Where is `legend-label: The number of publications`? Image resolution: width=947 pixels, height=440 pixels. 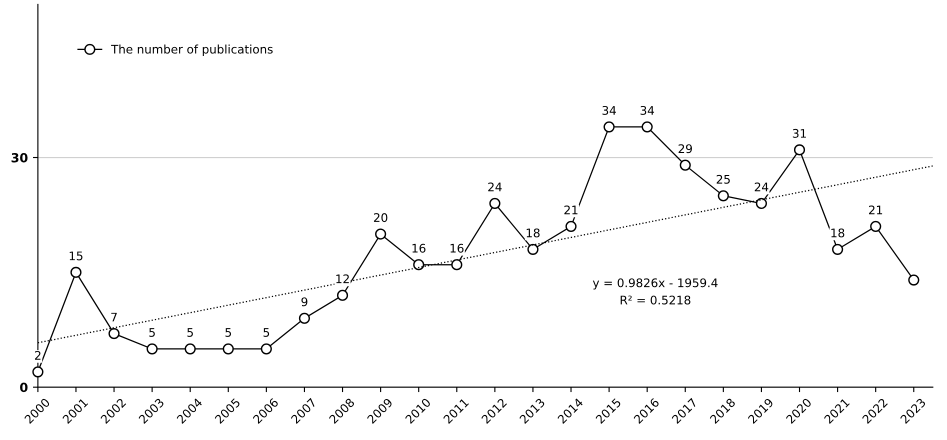
legend-label: The number of publications is located at coordinates (192, 50).